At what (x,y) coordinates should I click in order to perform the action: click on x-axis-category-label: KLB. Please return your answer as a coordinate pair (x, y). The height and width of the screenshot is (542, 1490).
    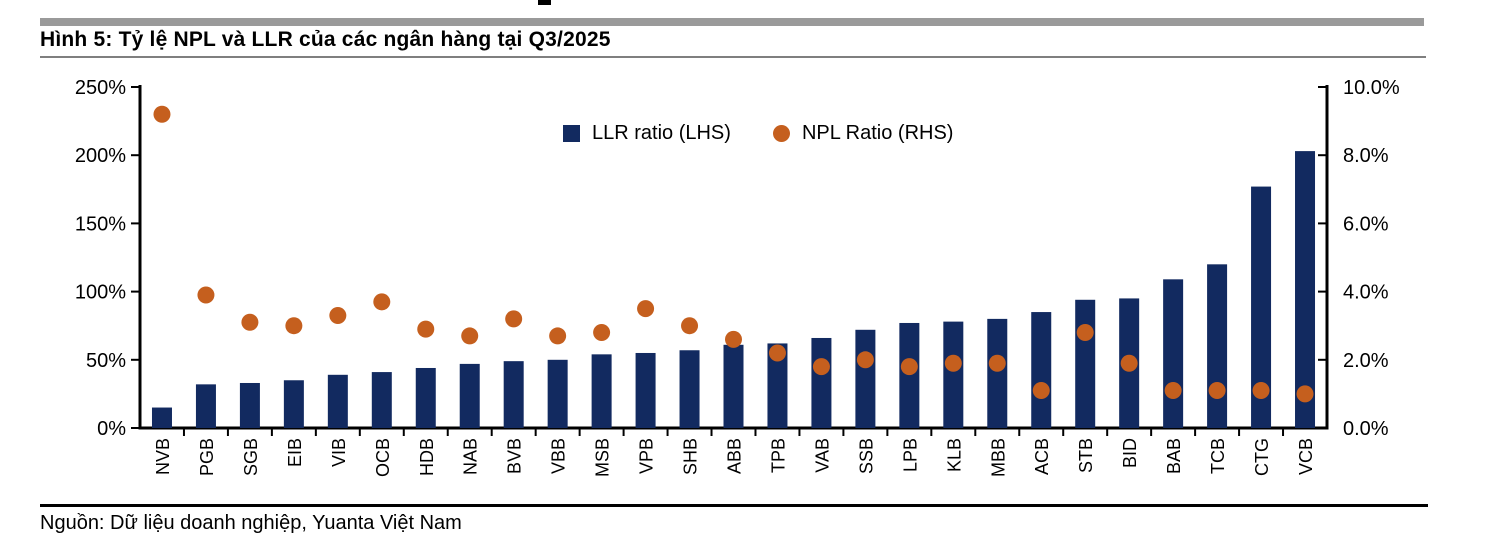
    Looking at the image, I should click on (954, 455).